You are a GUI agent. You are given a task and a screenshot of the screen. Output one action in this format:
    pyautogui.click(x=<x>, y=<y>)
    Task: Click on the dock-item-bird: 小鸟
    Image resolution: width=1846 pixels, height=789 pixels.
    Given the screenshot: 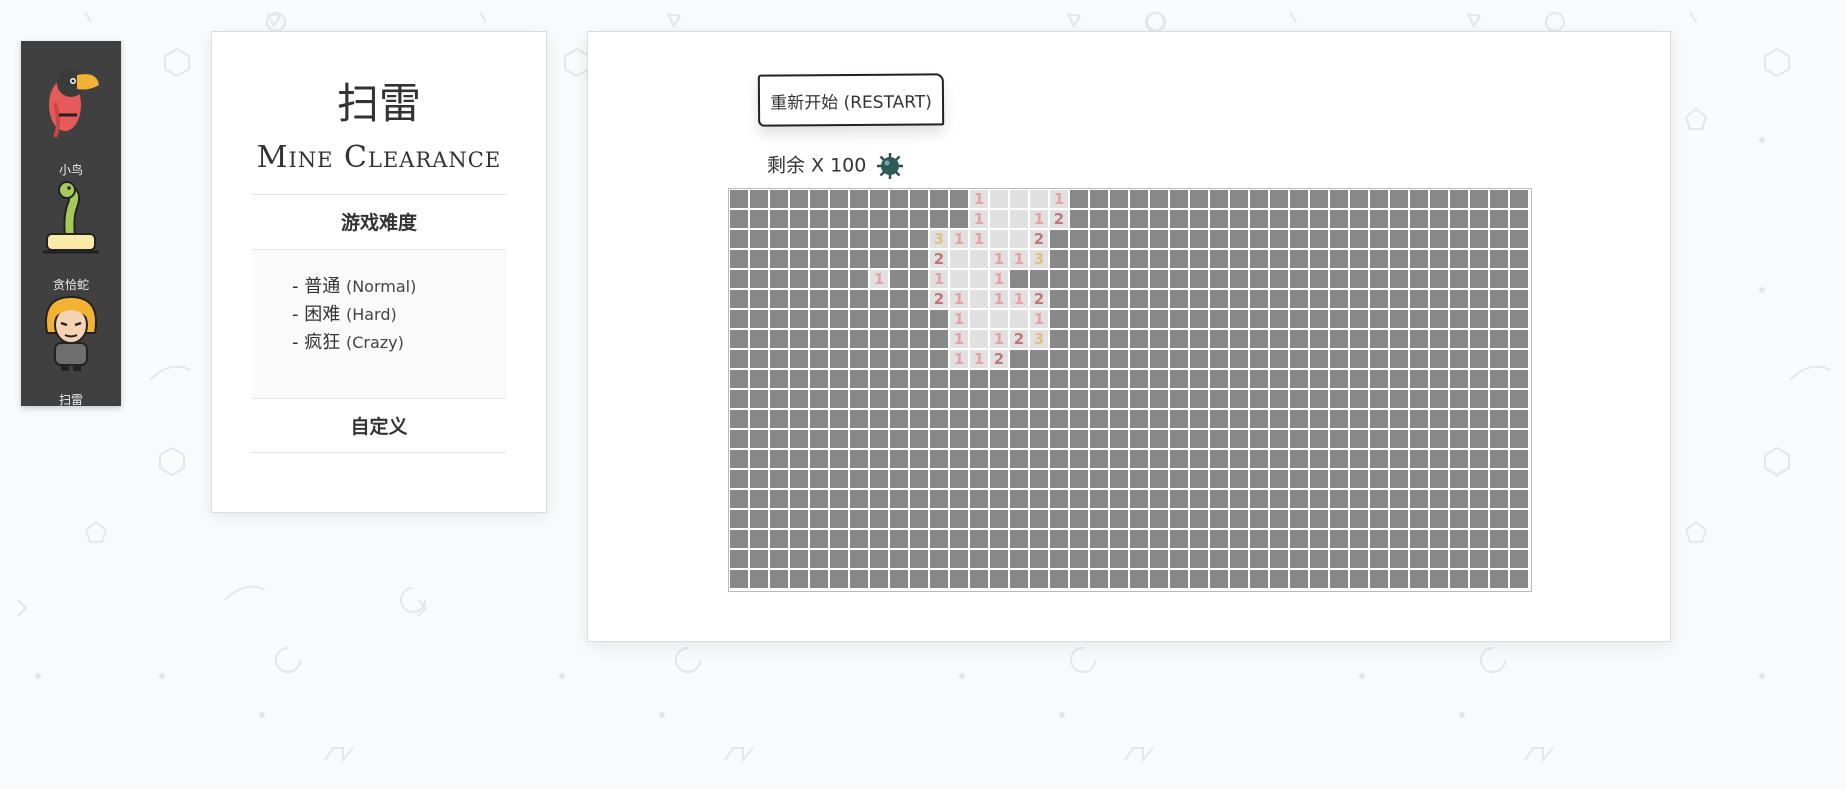 What is the action you would take?
    pyautogui.click(x=71, y=120)
    